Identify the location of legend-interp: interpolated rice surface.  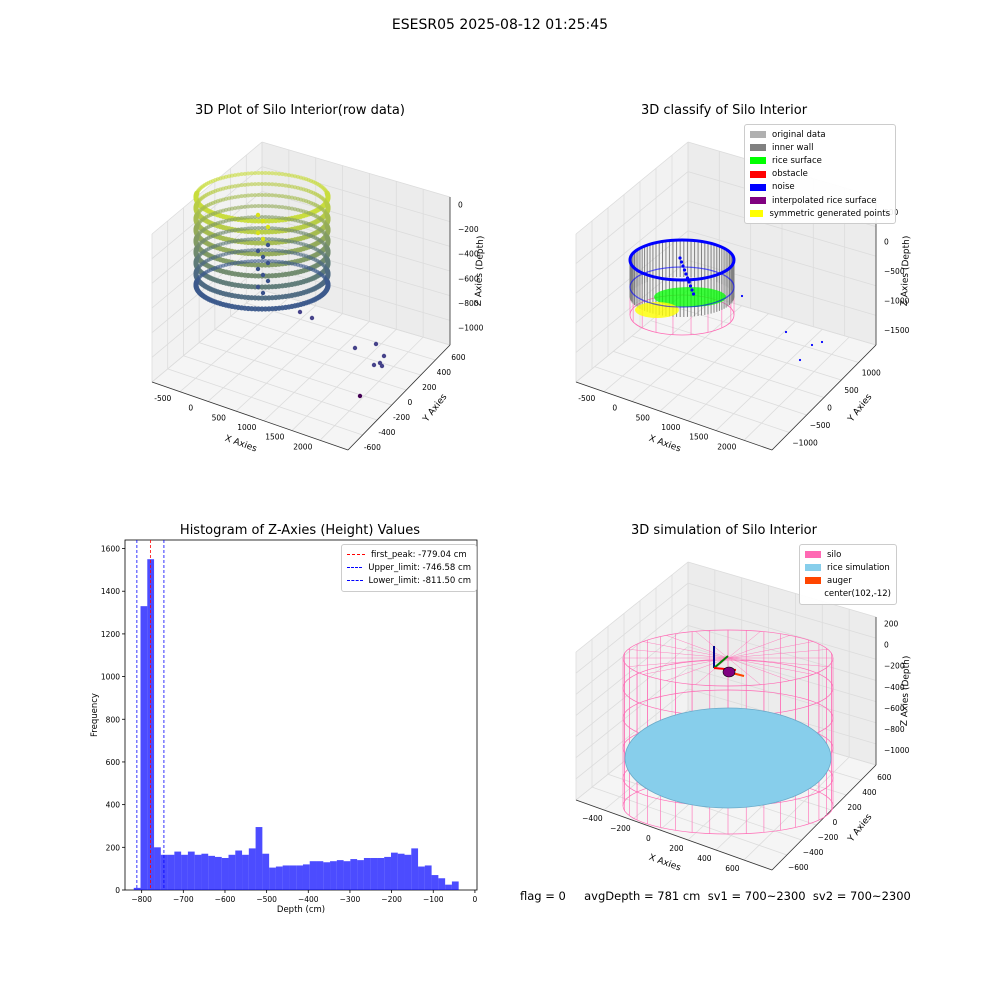
(820, 200).